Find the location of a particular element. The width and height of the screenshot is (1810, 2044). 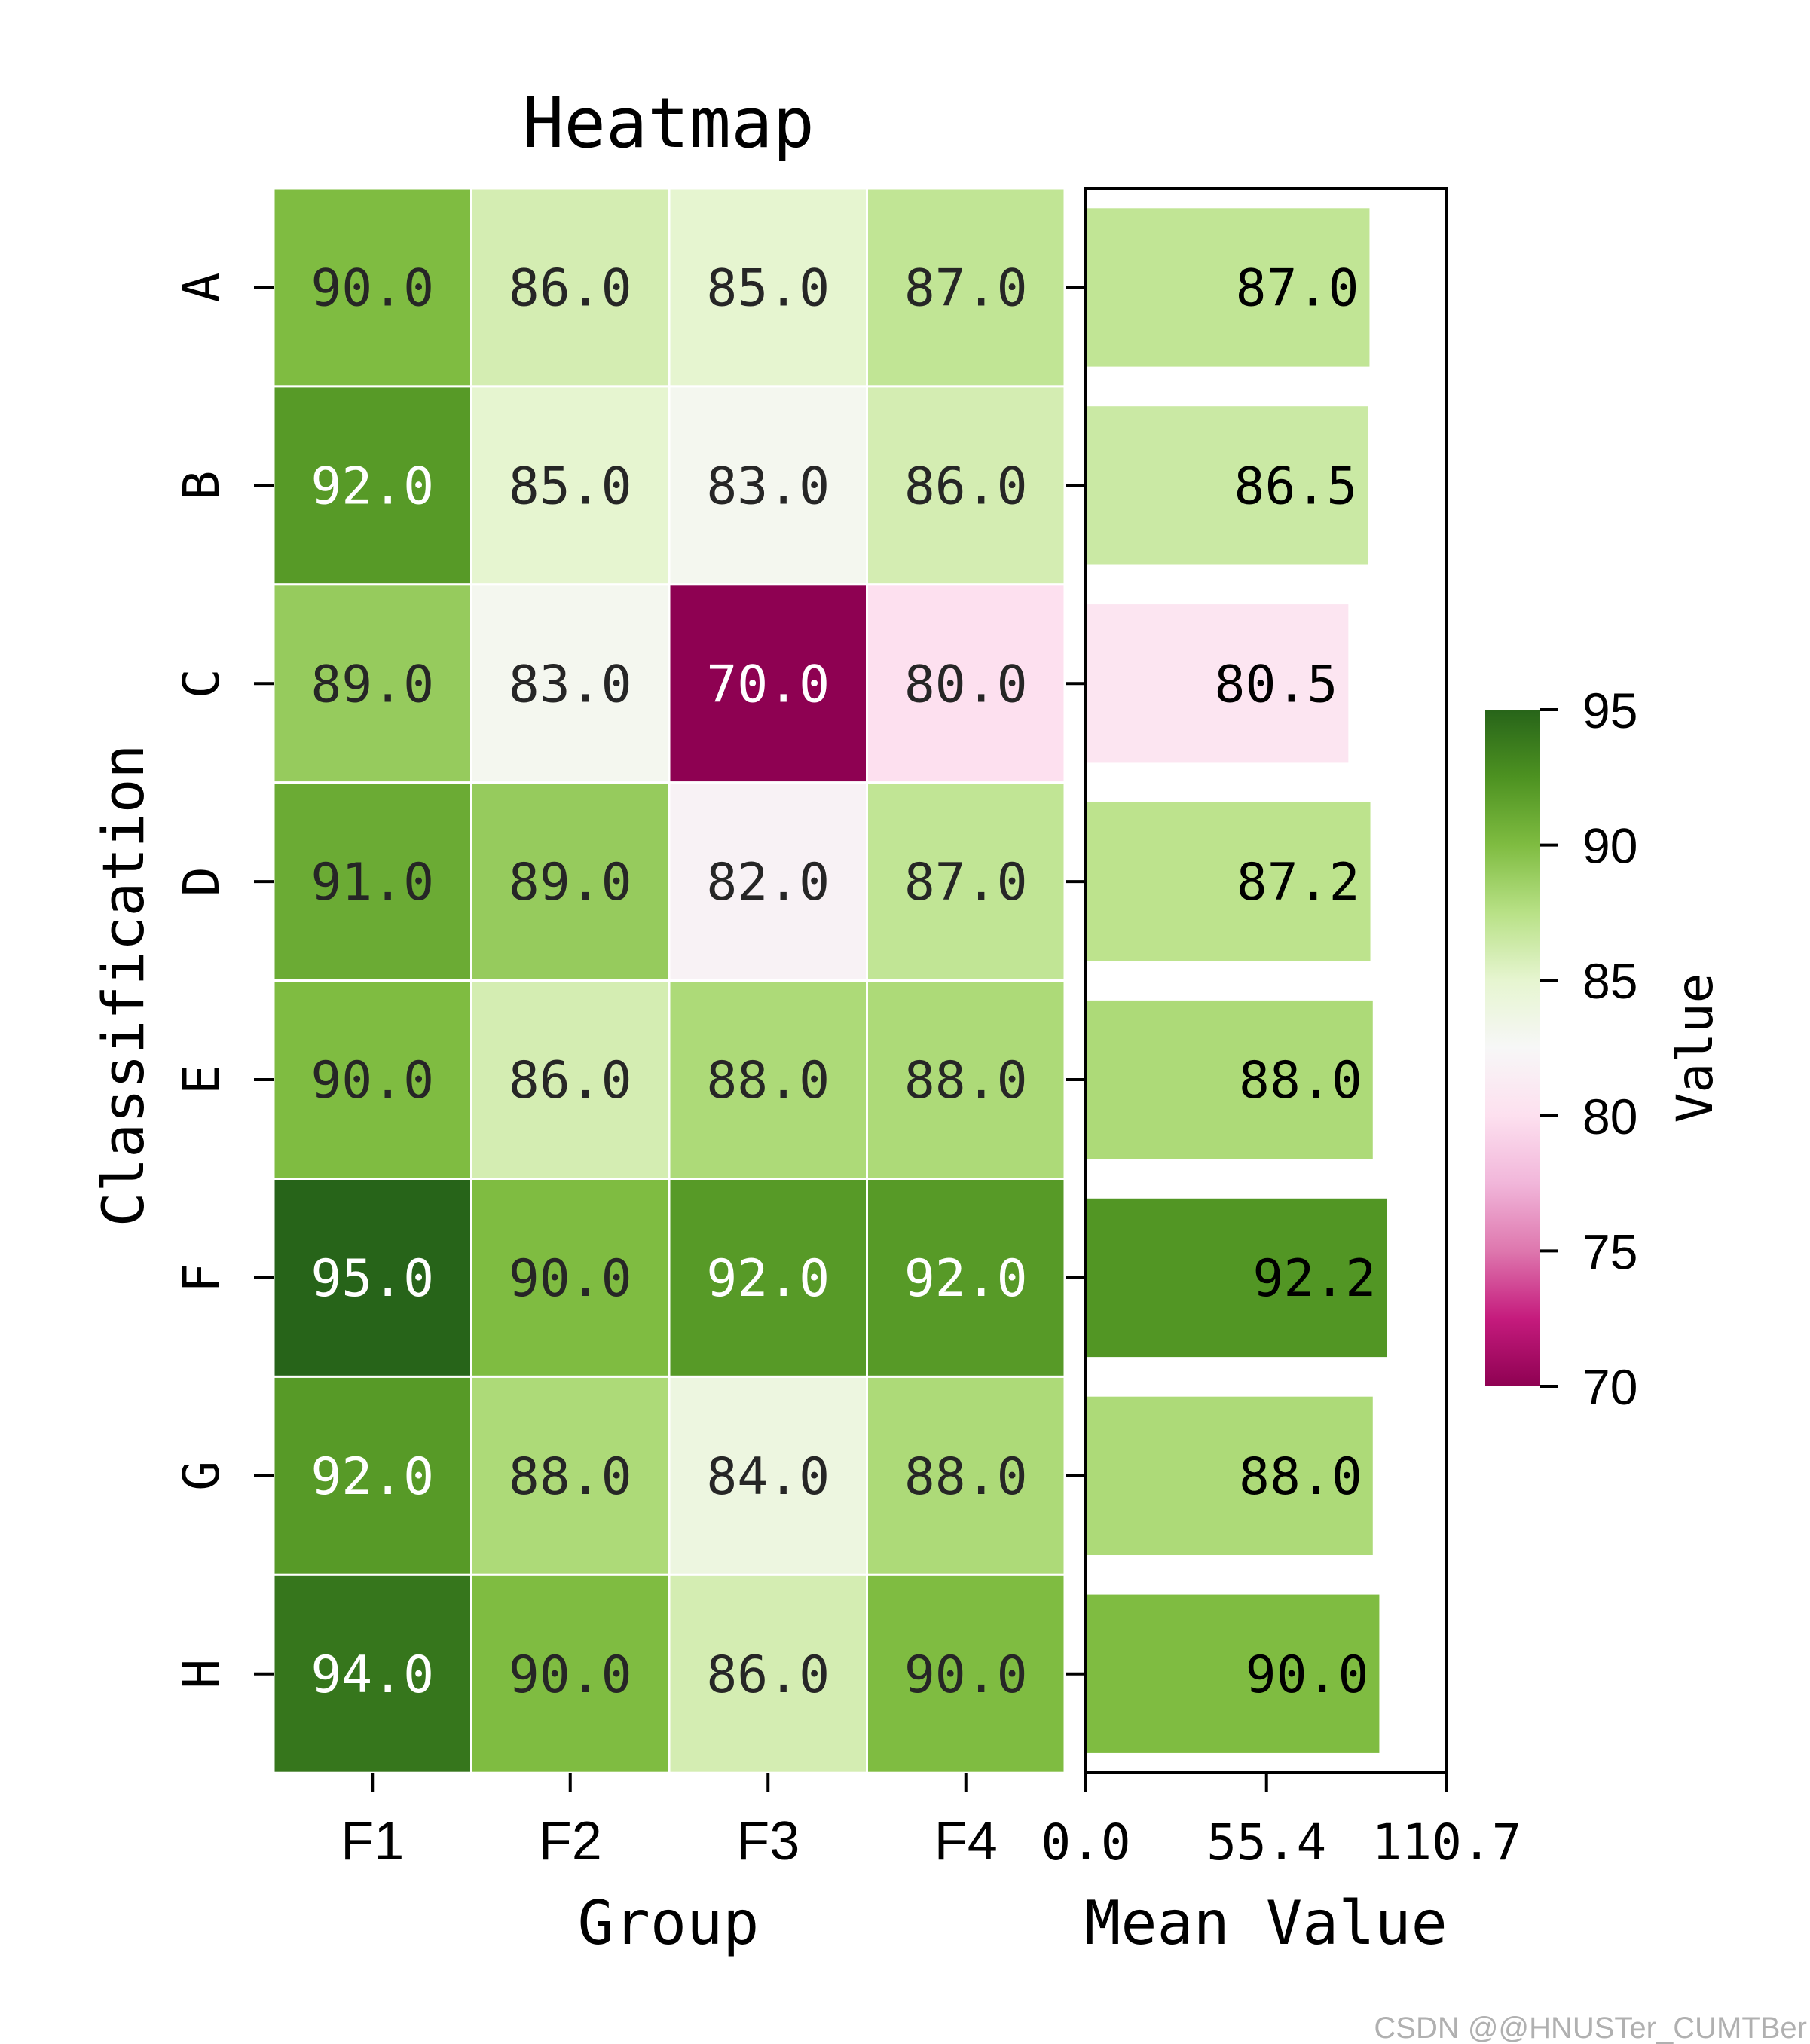

heatmap-cell-label: 95.0 is located at coordinates (372, 1279).